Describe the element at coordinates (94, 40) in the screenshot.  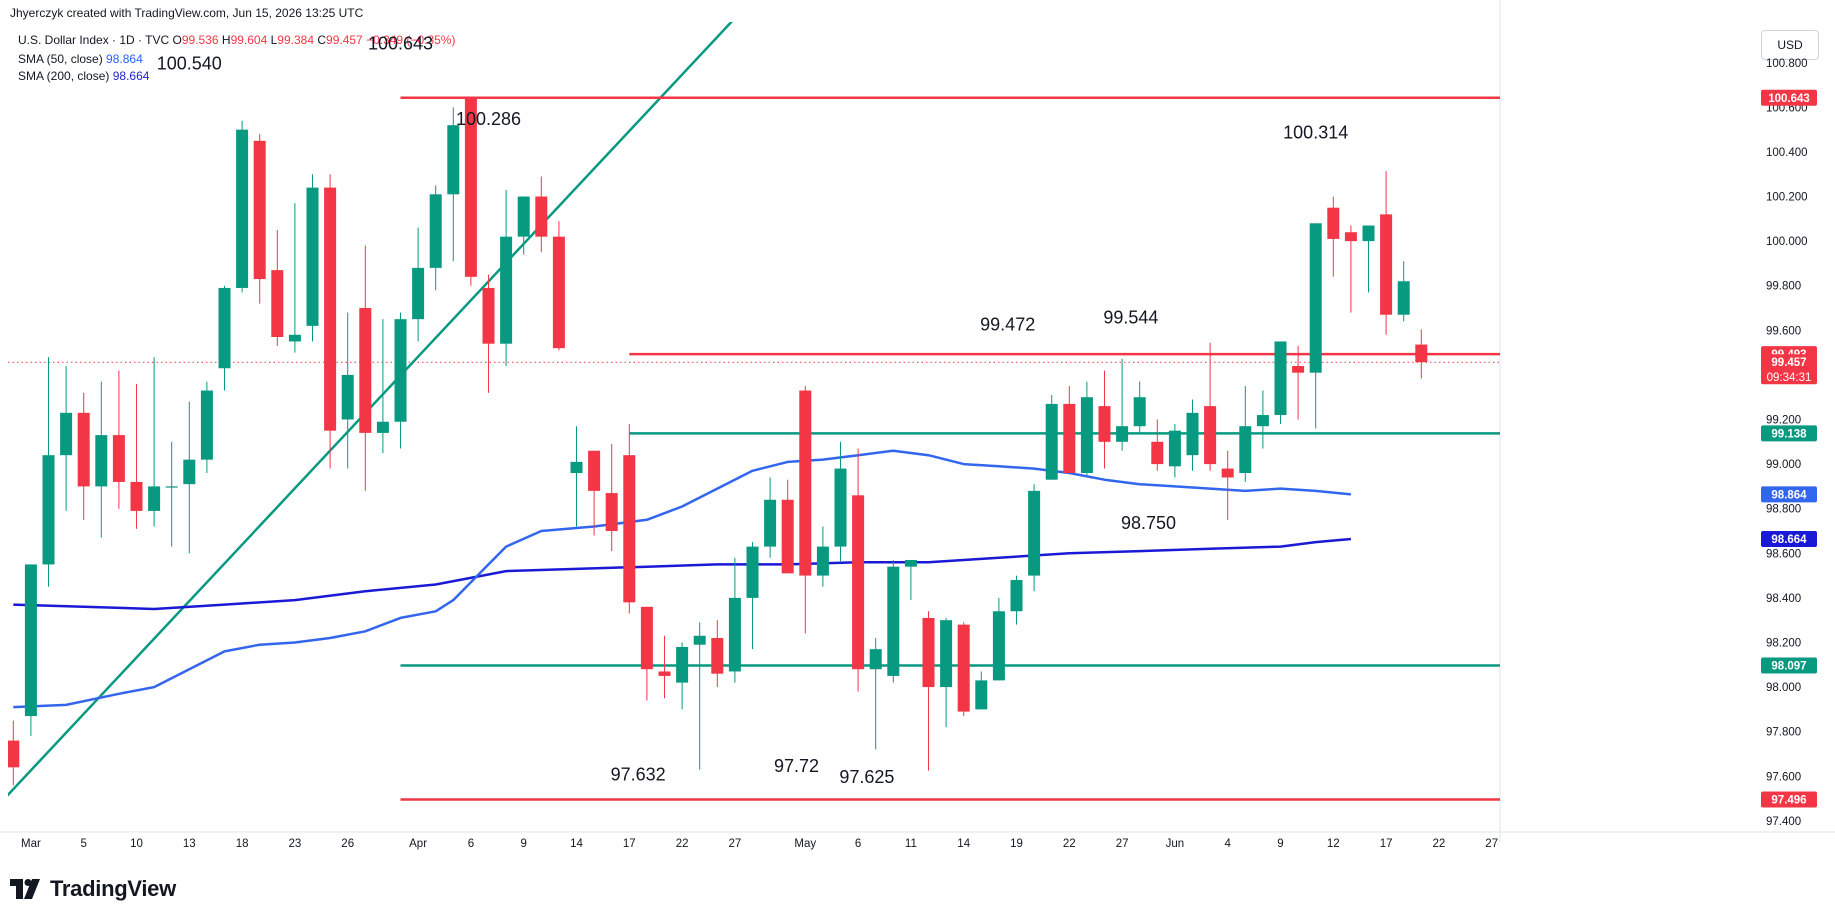
I see `instrument-label: U.S. Dollar Index · 1D · TVC` at that location.